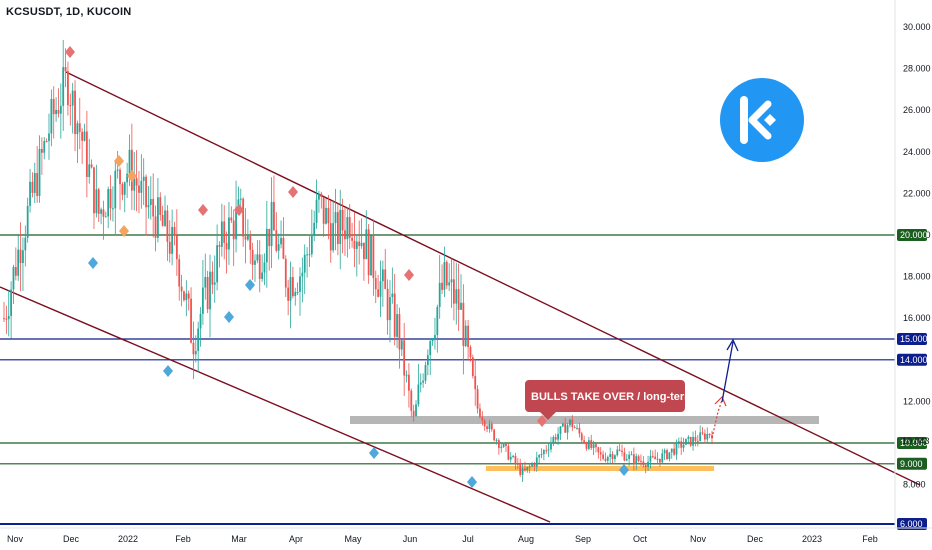  I want to click on chart-title: KCSUSDT, 1D, KUCOIN, so click(69, 12).